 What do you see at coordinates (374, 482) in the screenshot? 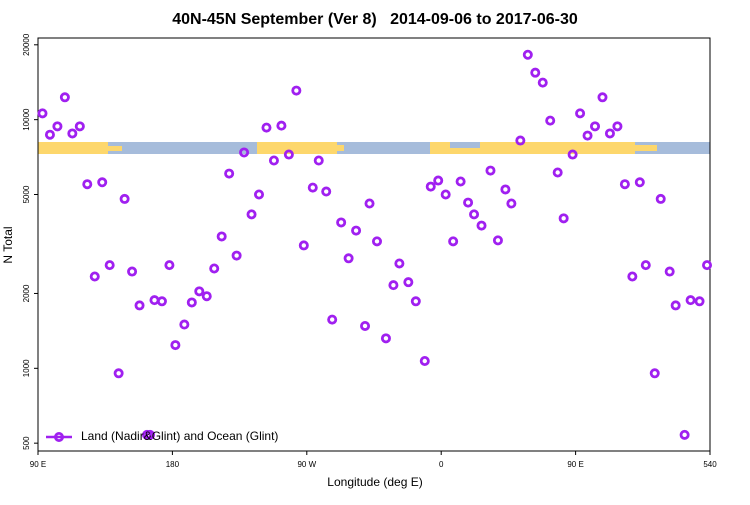
I see `x-axis-label: Longitude (deg E)` at bounding box center [374, 482].